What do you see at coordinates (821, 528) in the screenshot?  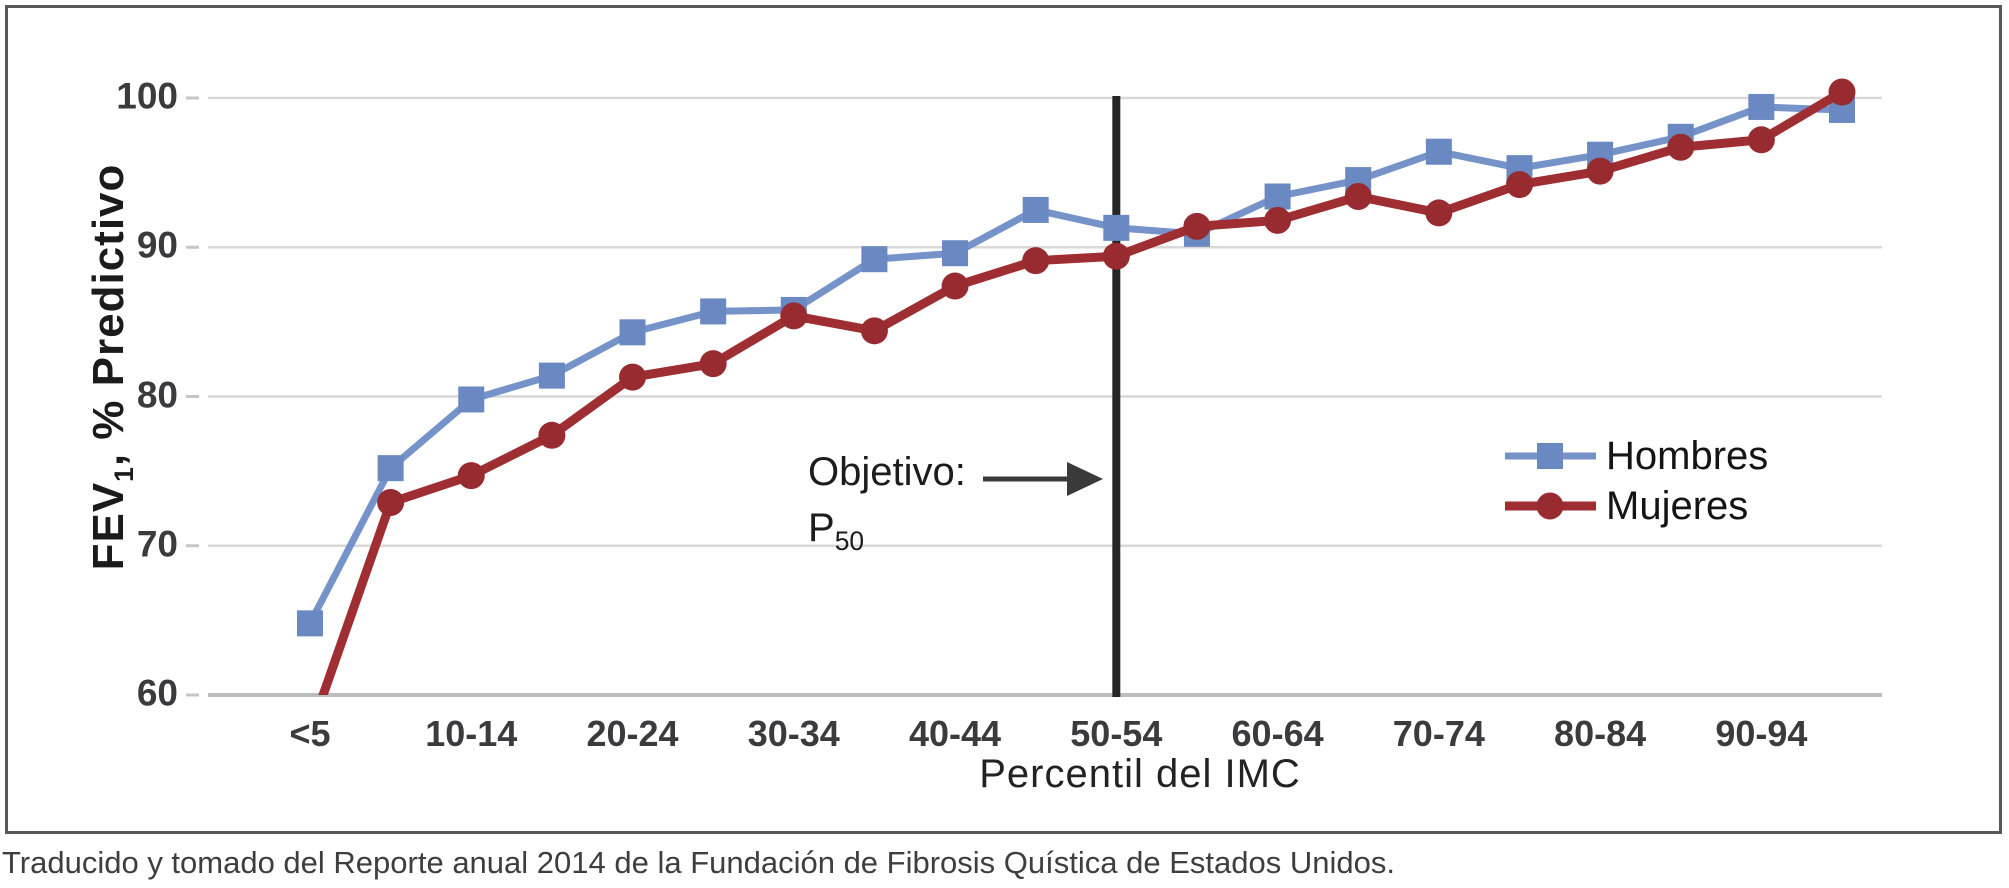 I see `p50-main: P` at bounding box center [821, 528].